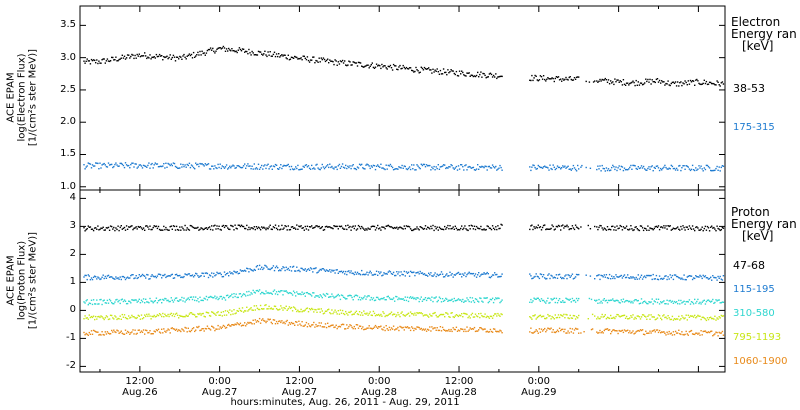 The width and height of the screenshot is (800, 410). What do you see at coordinates (72, 310) in the screenshot?
I see `proton-ytick-label: 0` at bounding box center [72, 310].